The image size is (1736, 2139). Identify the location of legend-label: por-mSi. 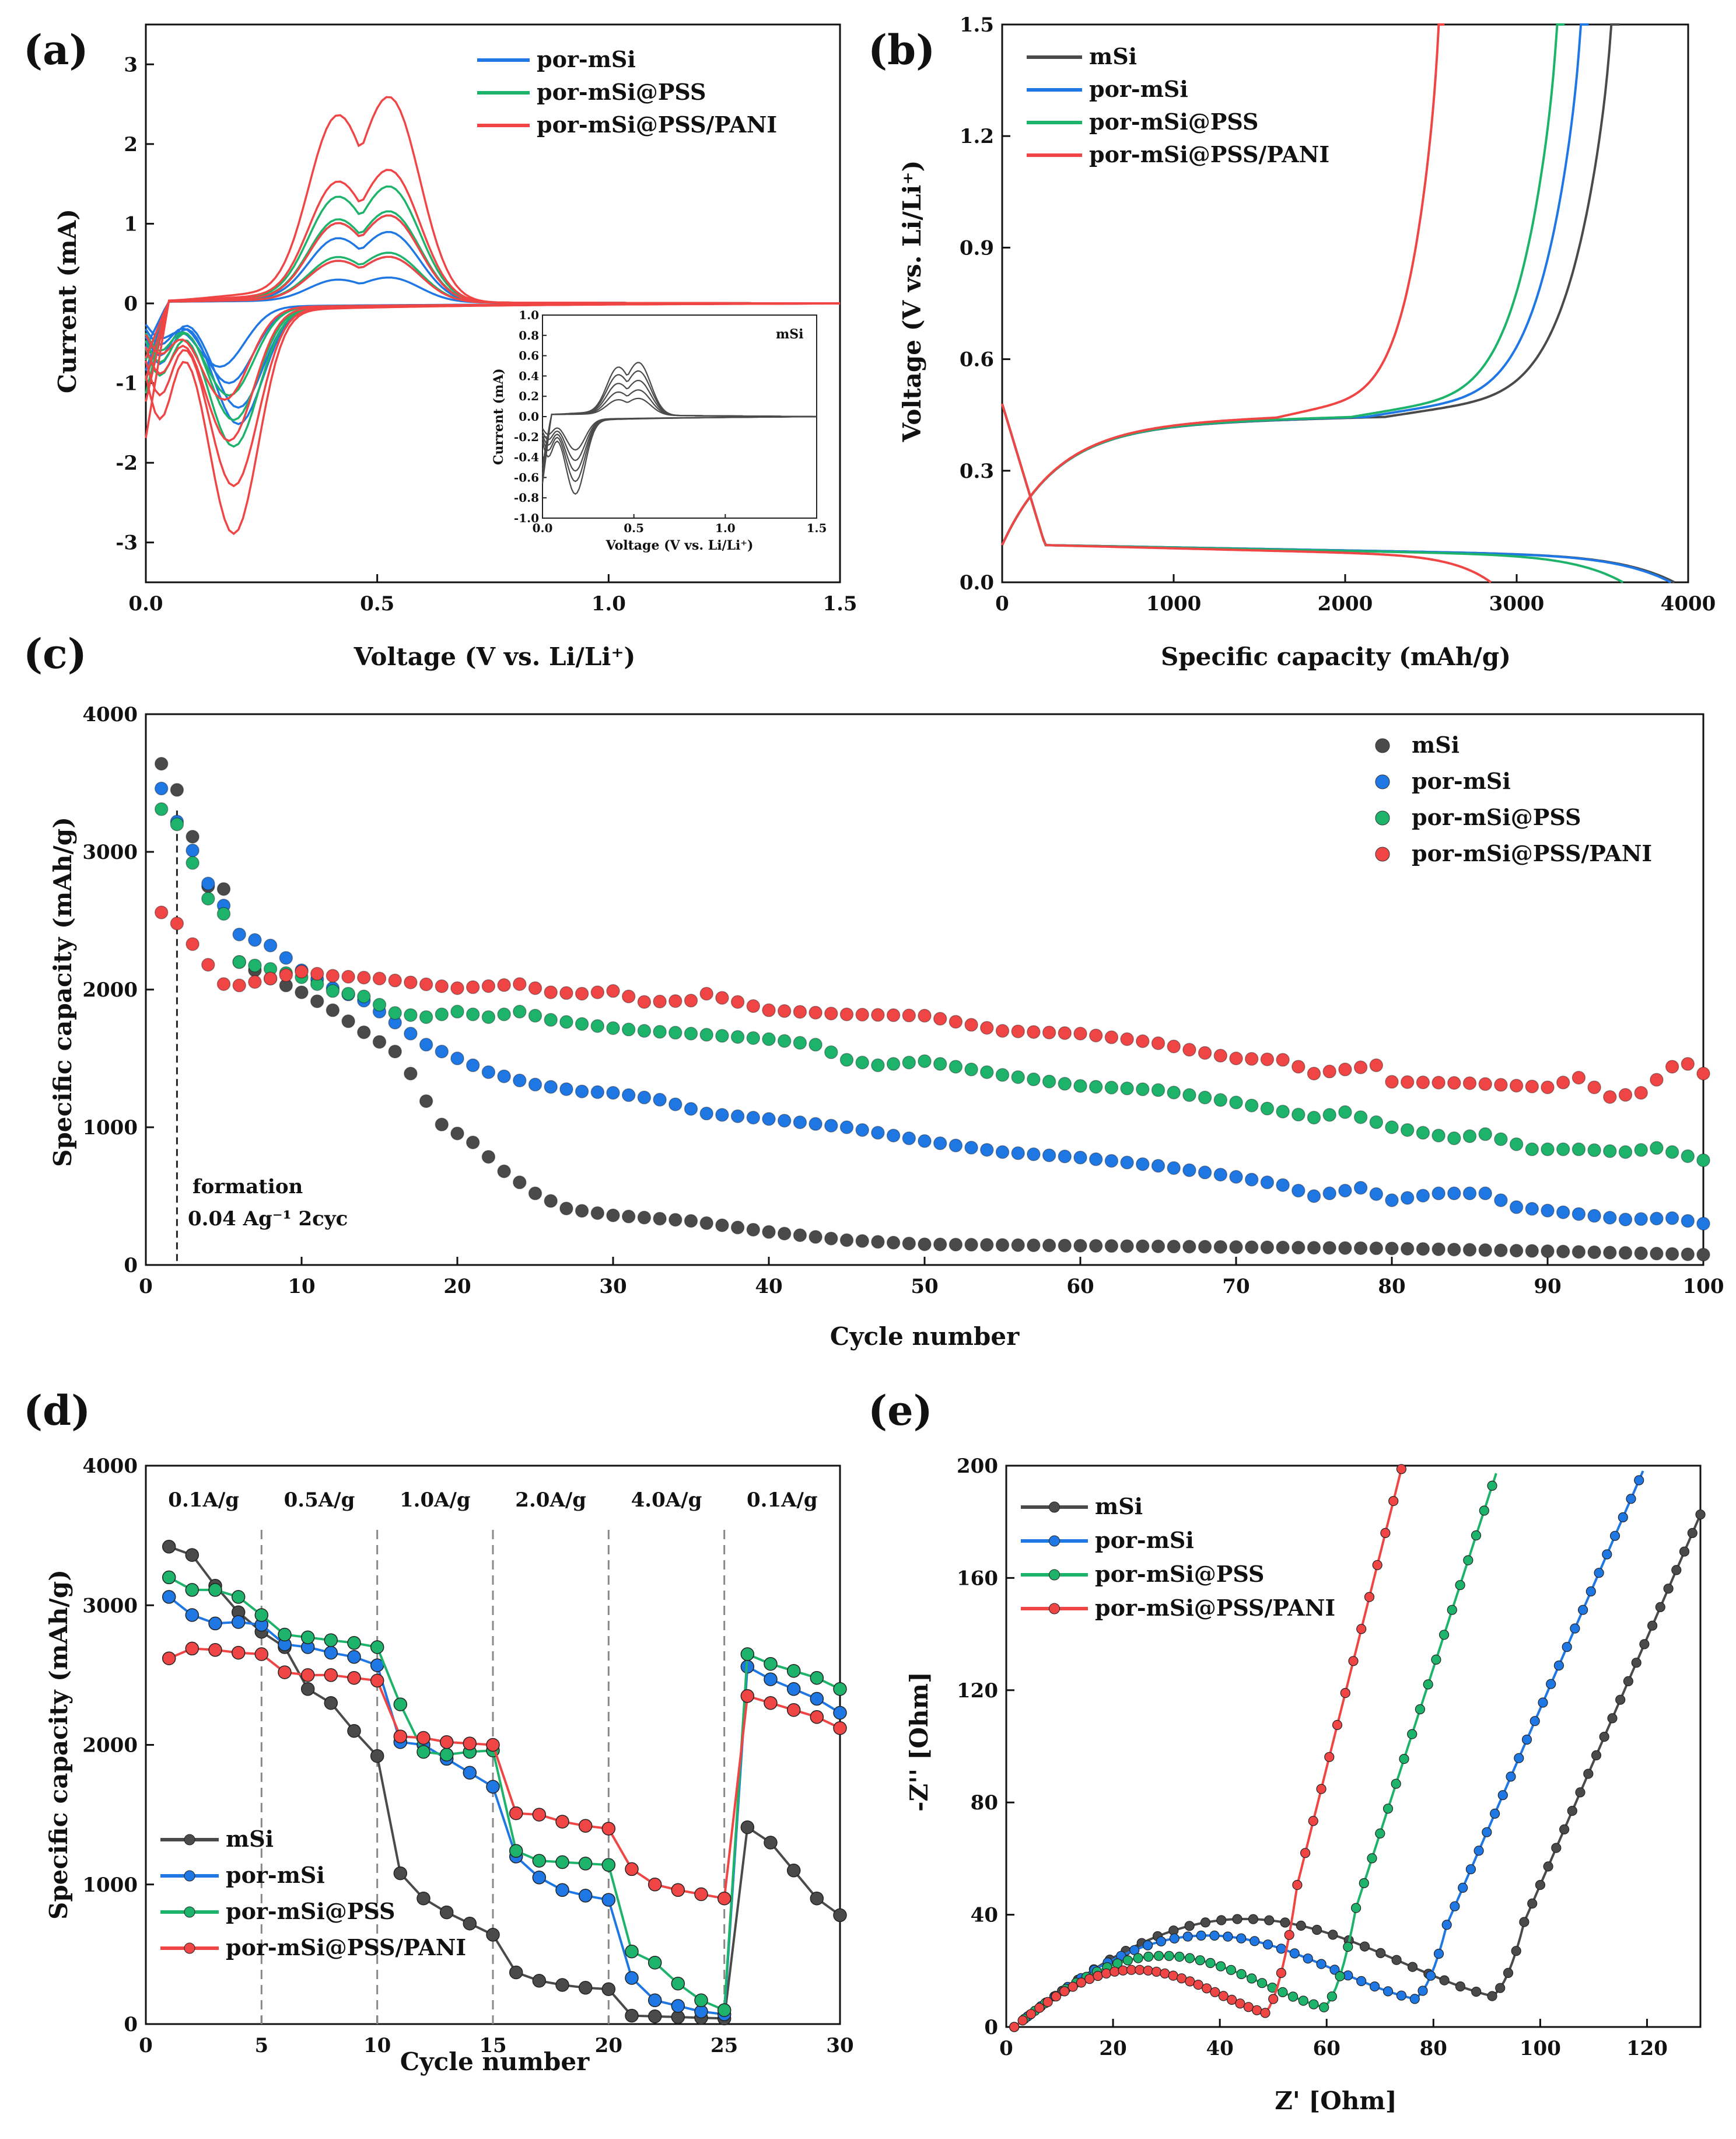
(1144, 1540).